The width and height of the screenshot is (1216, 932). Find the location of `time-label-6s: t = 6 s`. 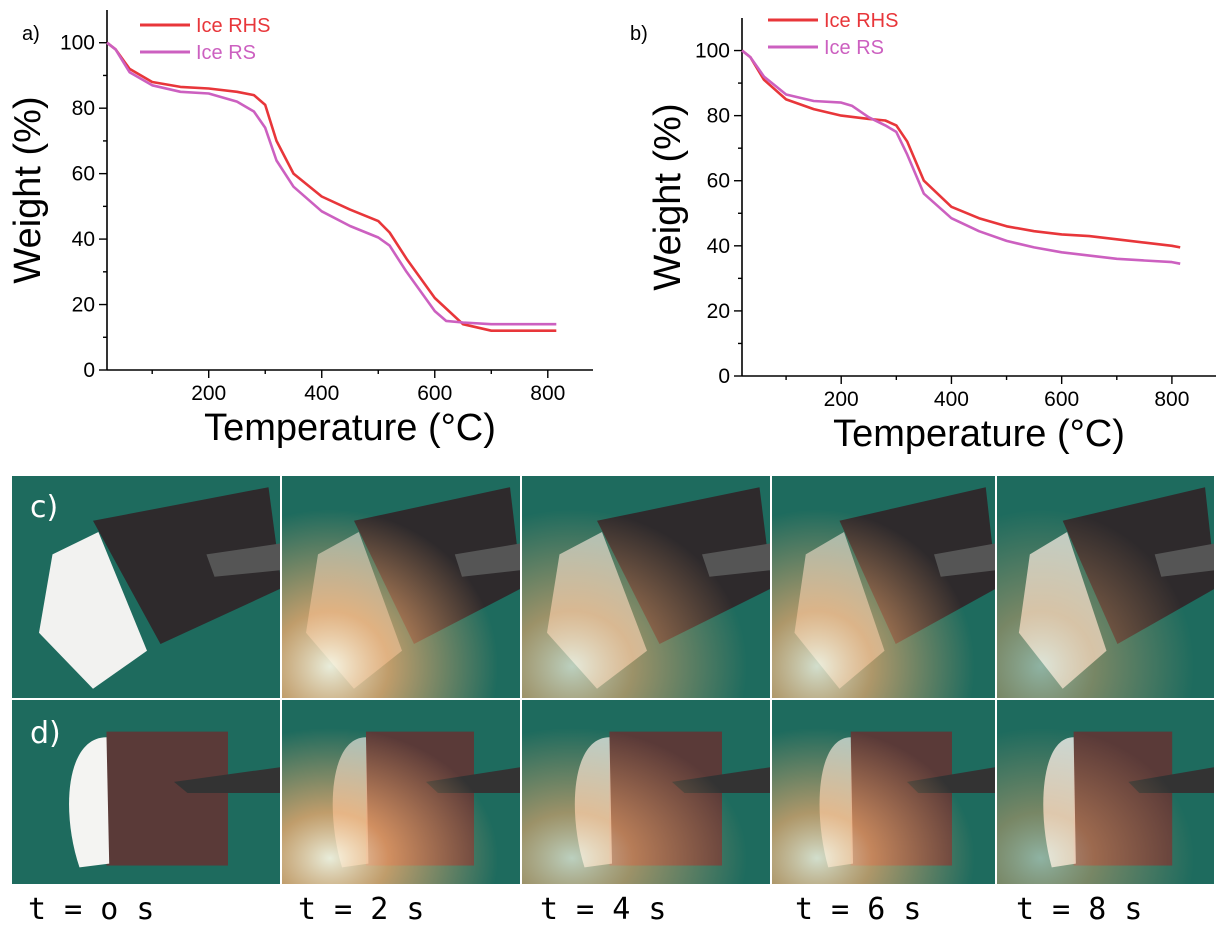

time-label-6s: t = 6 s is located at coordinates (858, 909).